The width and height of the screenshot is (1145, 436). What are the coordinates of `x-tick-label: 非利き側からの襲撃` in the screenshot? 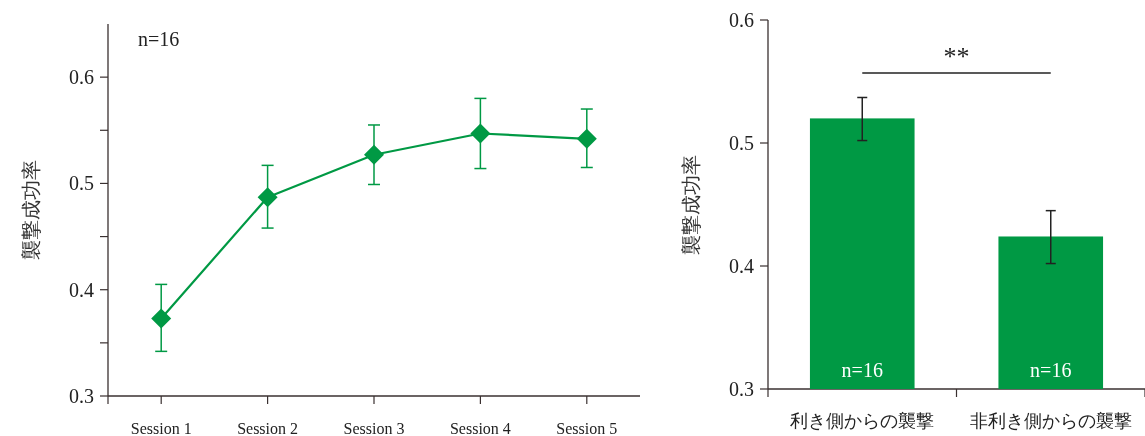 It's located at (1050, 421).